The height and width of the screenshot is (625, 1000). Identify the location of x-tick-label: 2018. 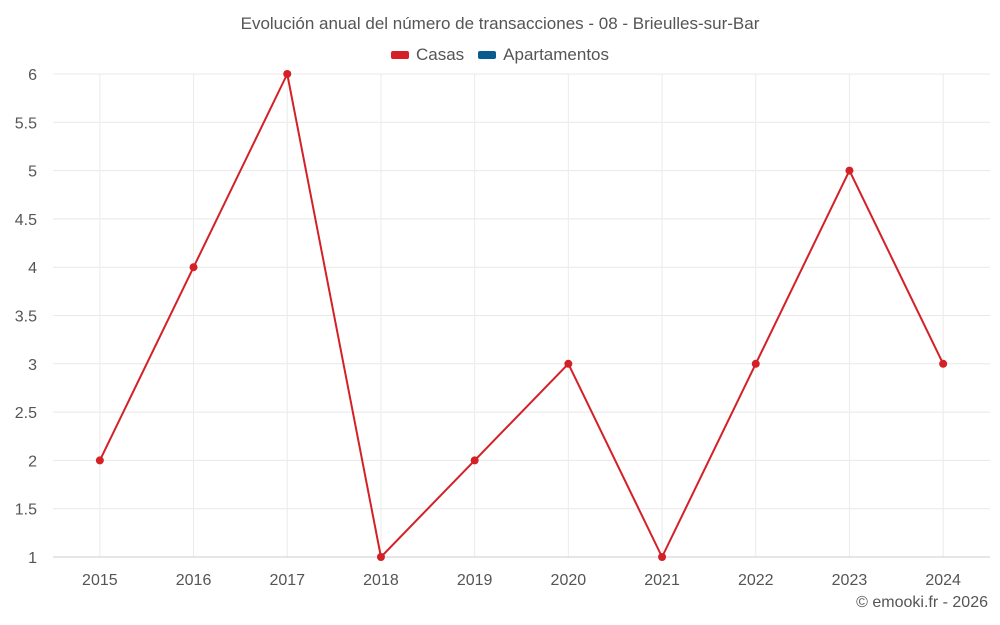
(381, 580).